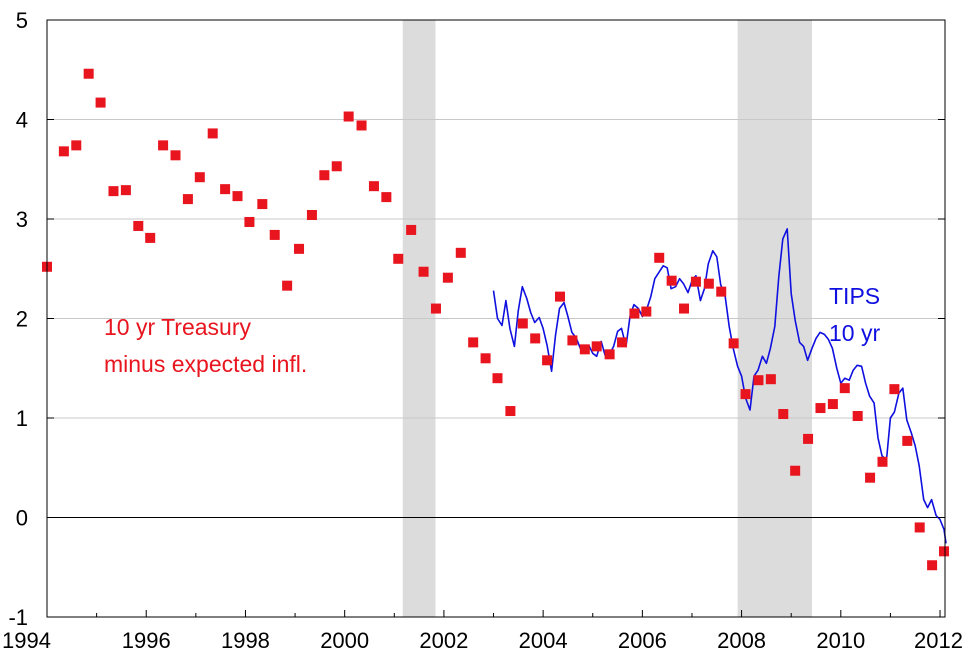 The width and height of the screenshot is (965, 672). What do you see at coordinates (205, 364) in the screenshot?
I see `treasury-annotation-line2: minus expected infl.` at bounding box center [205, 364].